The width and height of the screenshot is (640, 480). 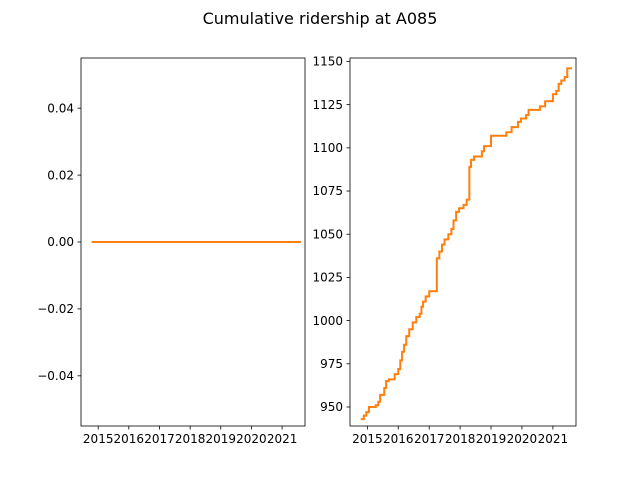 I want to click on y-tick-label: 1125, so click(x=327, y=105).